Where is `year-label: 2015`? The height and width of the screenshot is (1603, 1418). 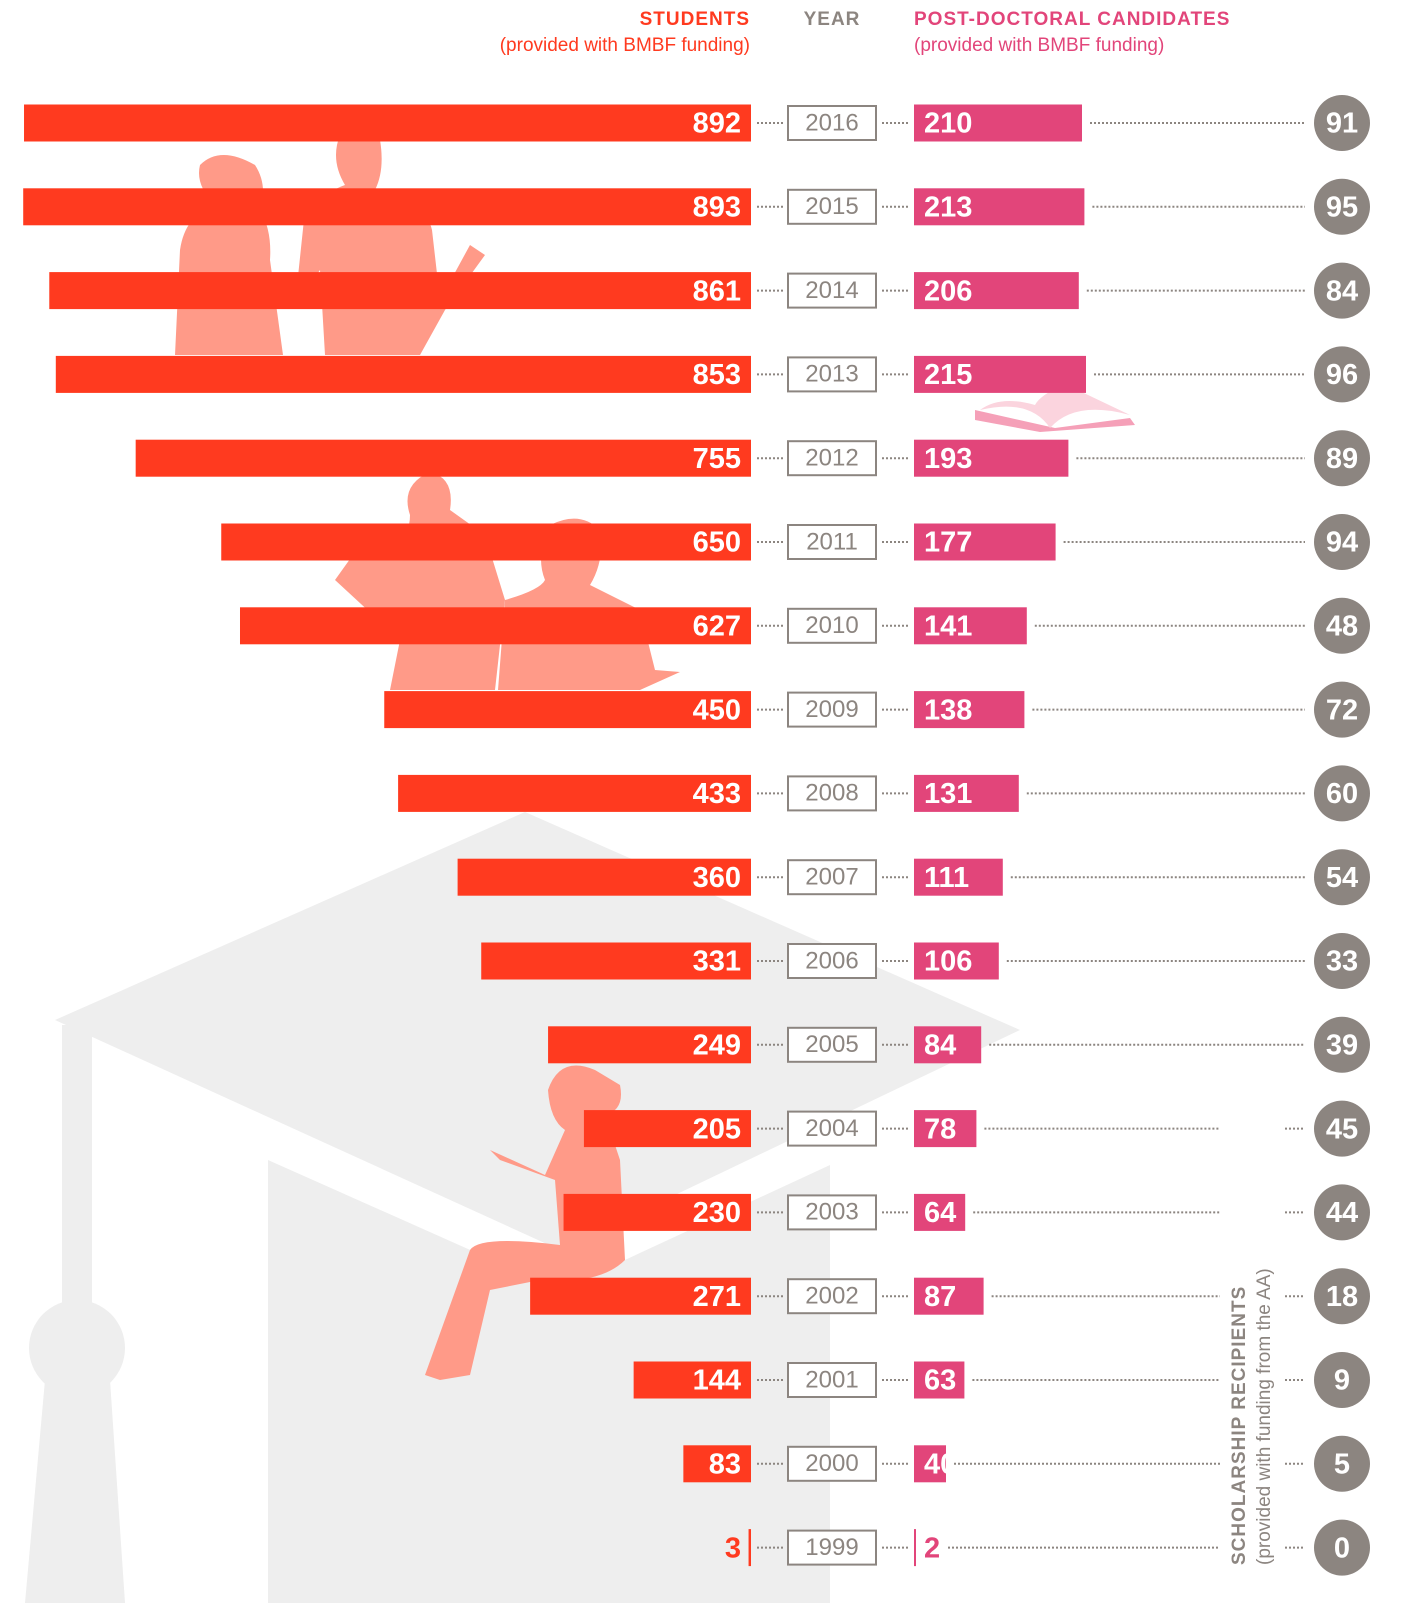 year-label: 2015 is located at coordinates (831, 206).